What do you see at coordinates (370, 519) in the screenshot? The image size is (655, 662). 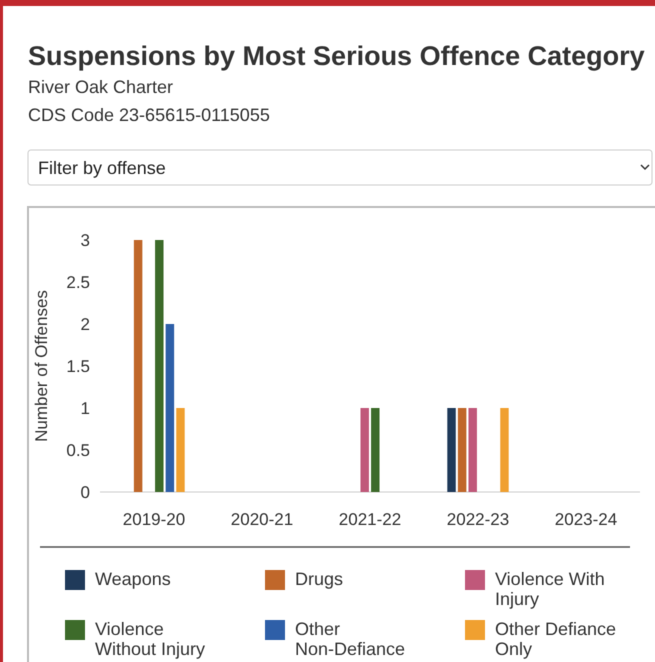 I see `x-tick-label: 2021-22` at bounding box center [370, 519].